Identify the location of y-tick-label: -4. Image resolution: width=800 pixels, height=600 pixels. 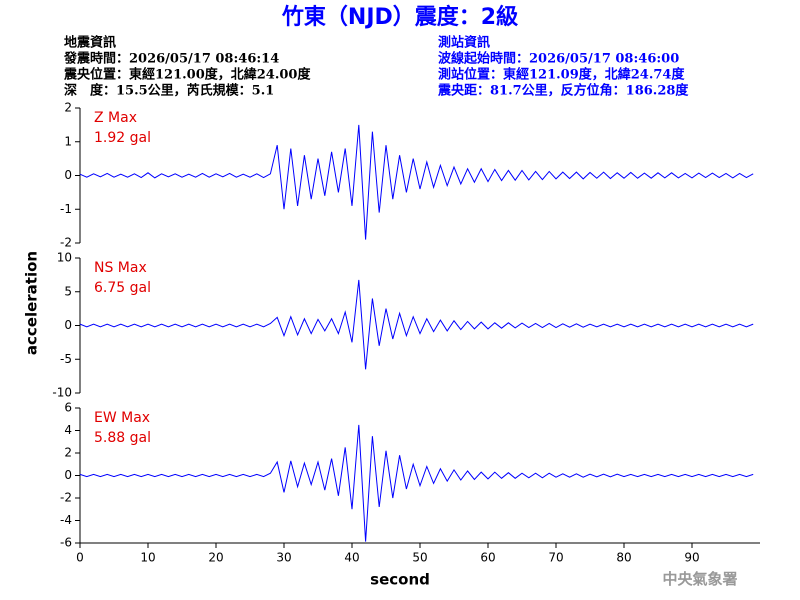
(66, 520).